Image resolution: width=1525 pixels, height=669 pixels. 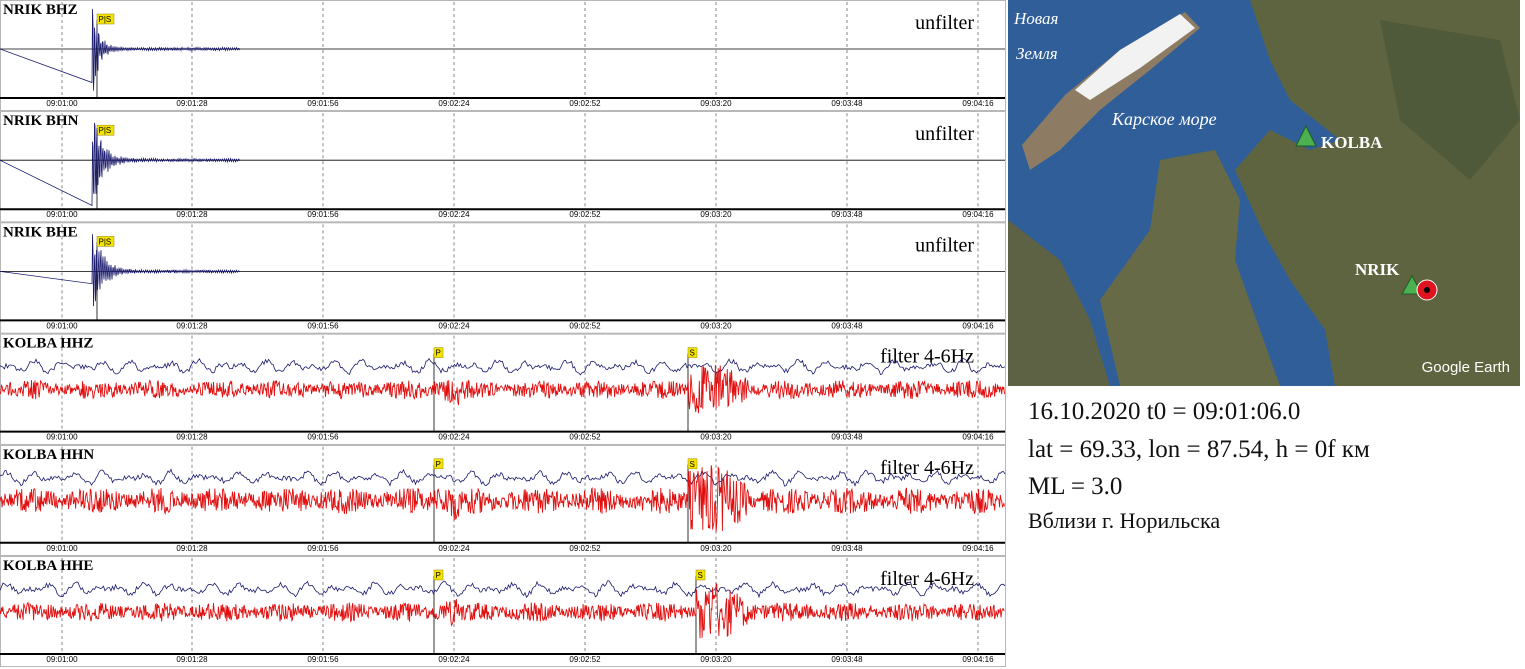 What do you see at coordinates (1124, 520) in the screenshot?
I see `info-line: Вблизи г. Норильска` at bounding box center [1124, 520].